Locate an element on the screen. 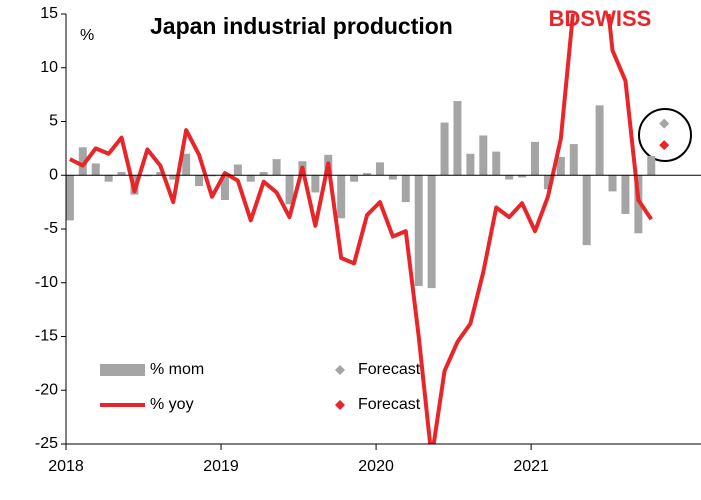 This screenshot has width=701, height=500. y-tick-label: -25 is located at coordinates (46, 443).